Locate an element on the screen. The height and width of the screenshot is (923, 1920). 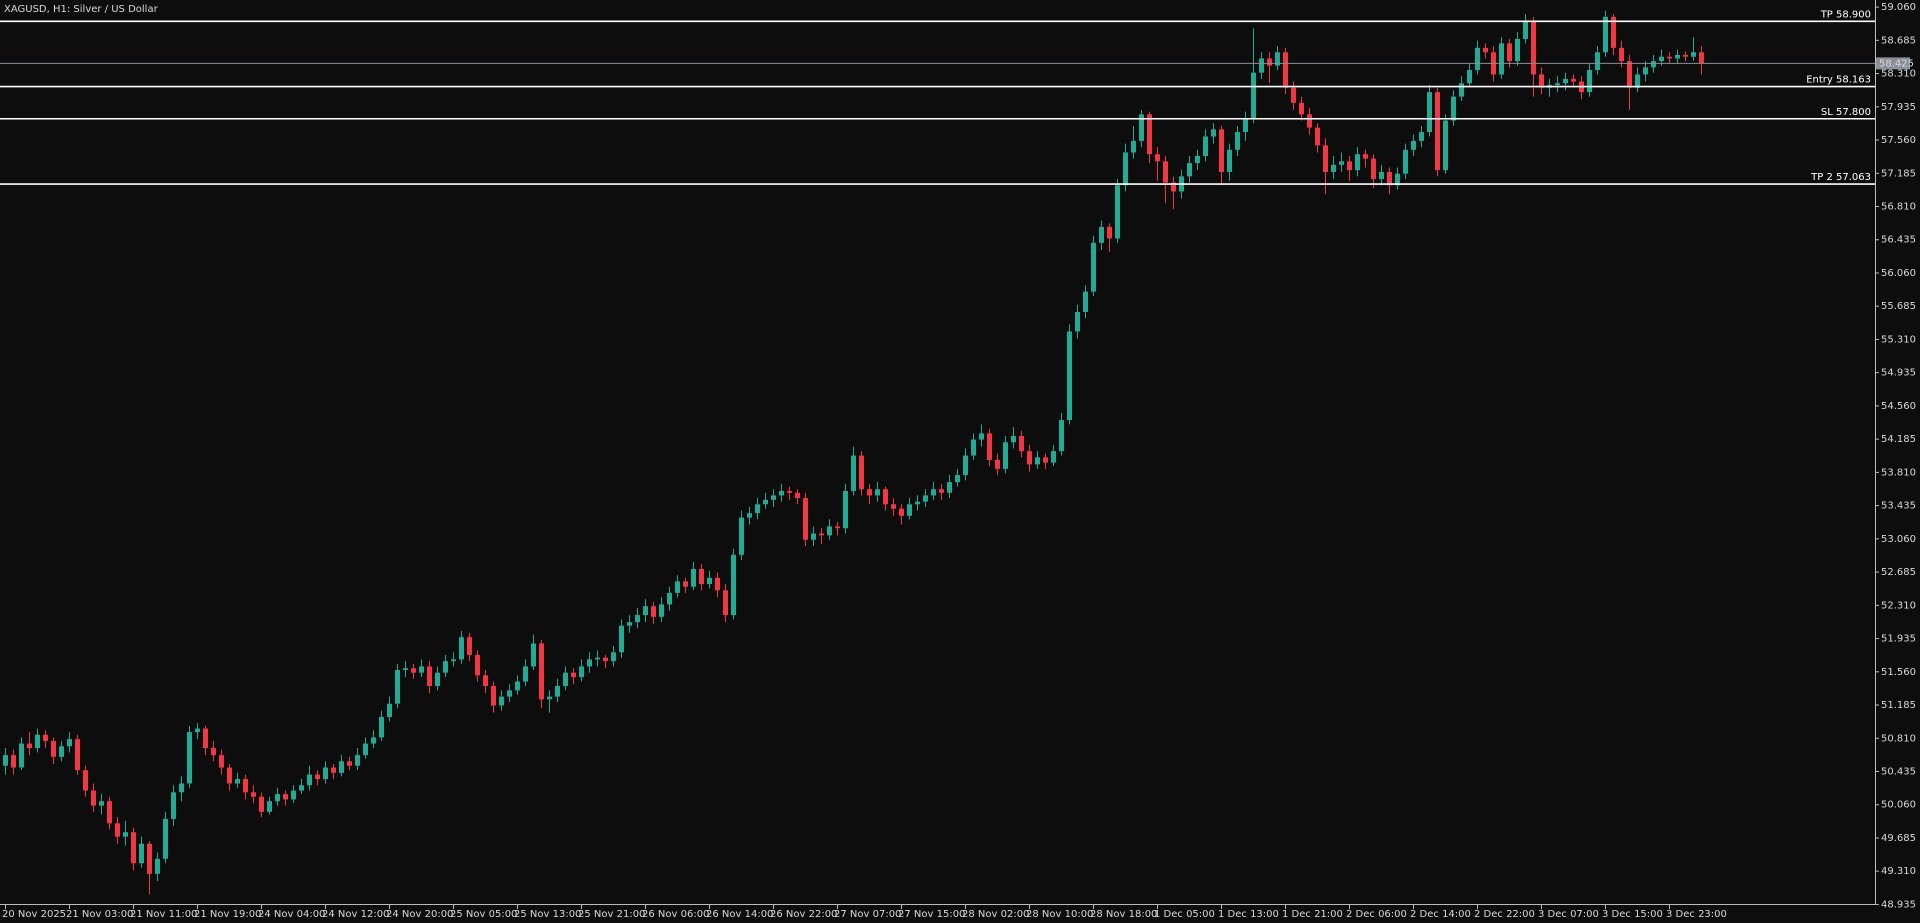
x-tick-label: 3 Dec 23:00 is located at coordinates (1696, 914).